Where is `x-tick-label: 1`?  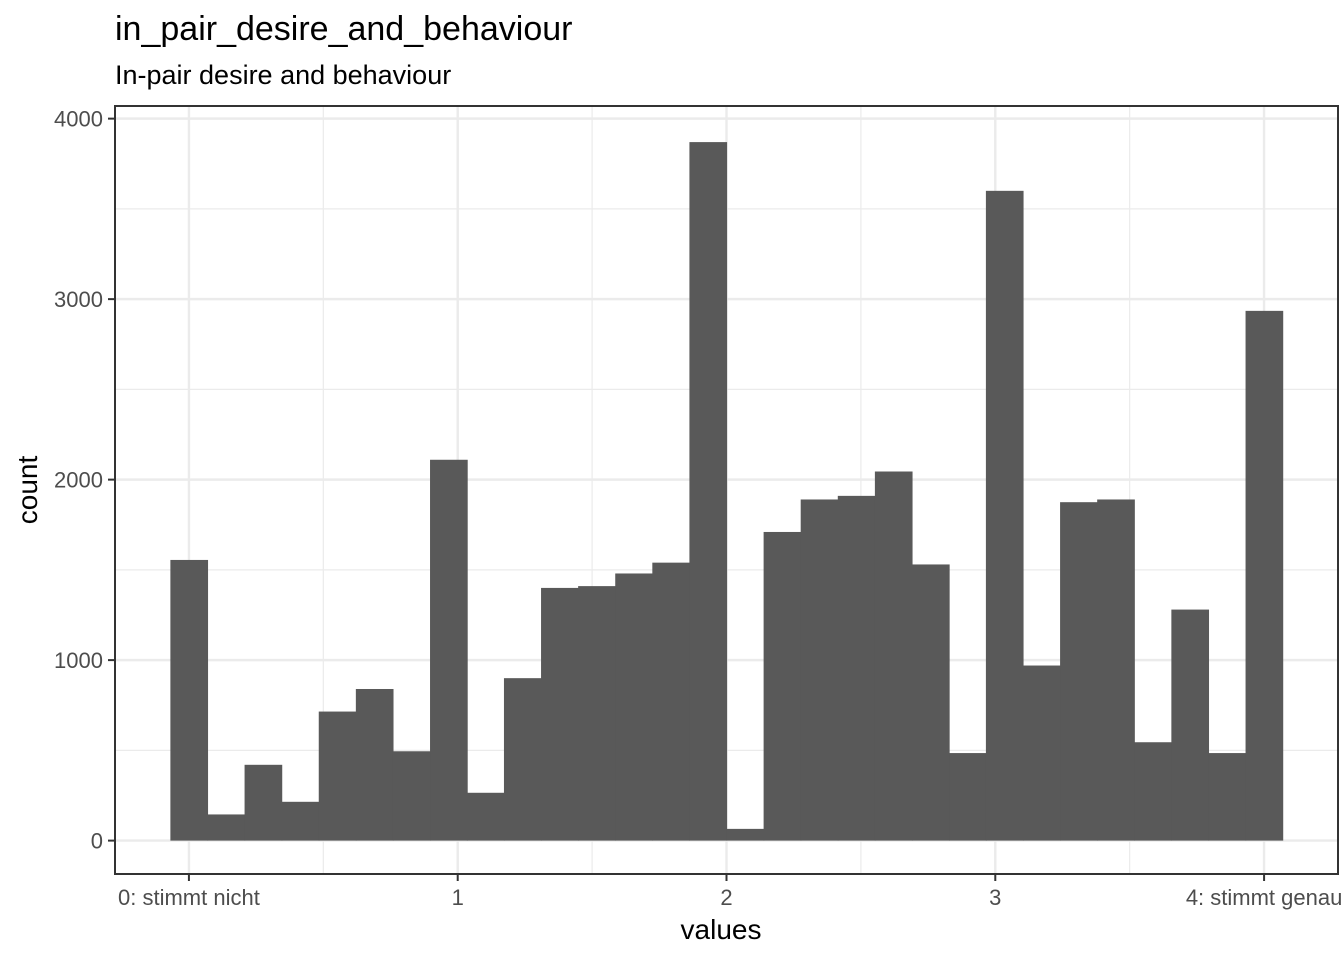 x-tick-label: 1 is located at coordinates (458, 897).